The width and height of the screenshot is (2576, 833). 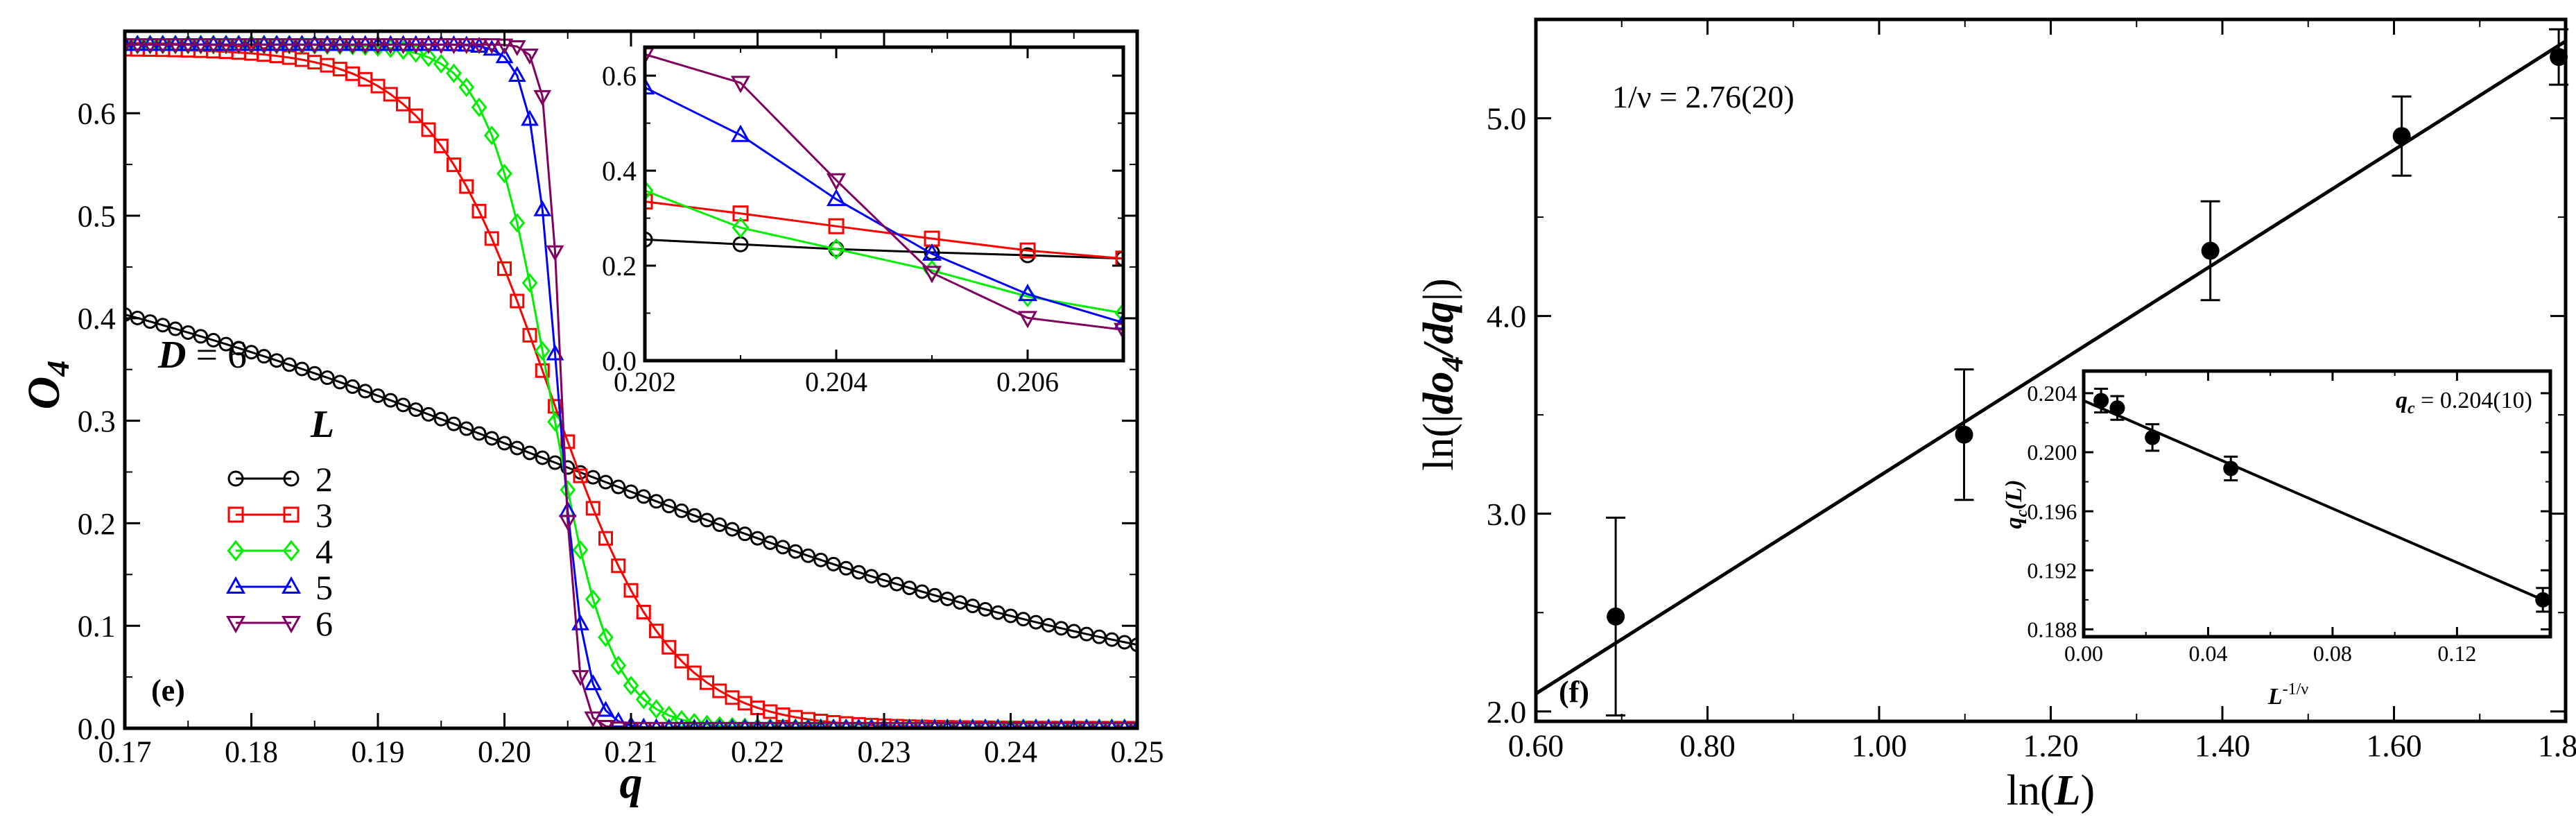 I want to click on inset-x-tick-label: 0.204, so click(x=836, y=381).